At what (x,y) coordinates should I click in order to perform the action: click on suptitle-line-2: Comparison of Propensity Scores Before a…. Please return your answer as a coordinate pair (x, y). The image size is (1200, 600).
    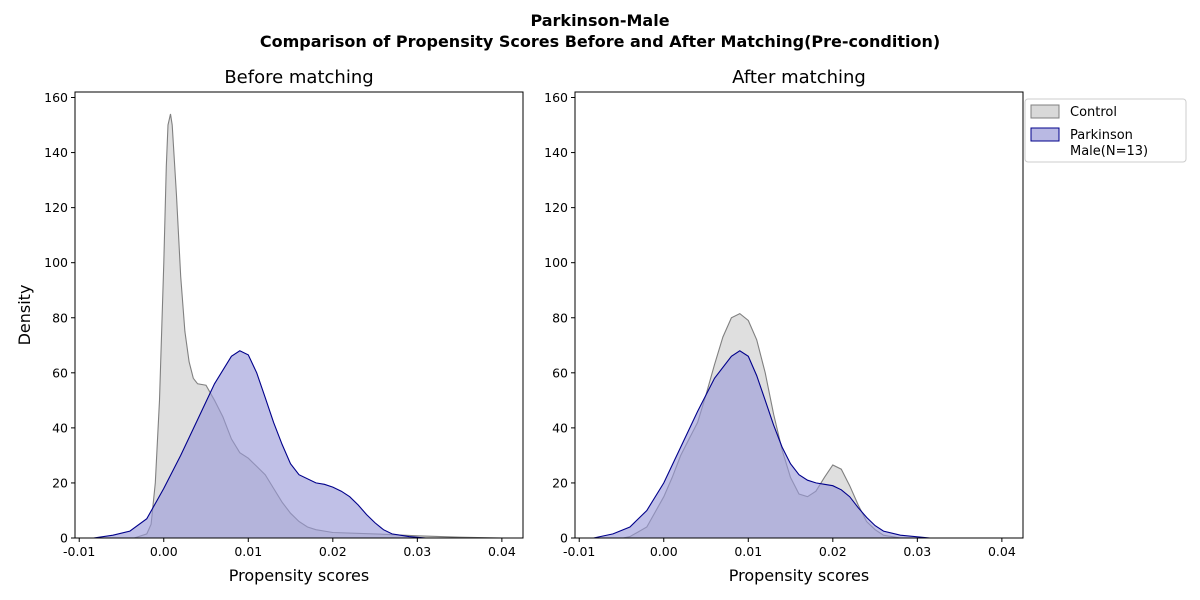
    Looking at the image, I should click on (600, 41).